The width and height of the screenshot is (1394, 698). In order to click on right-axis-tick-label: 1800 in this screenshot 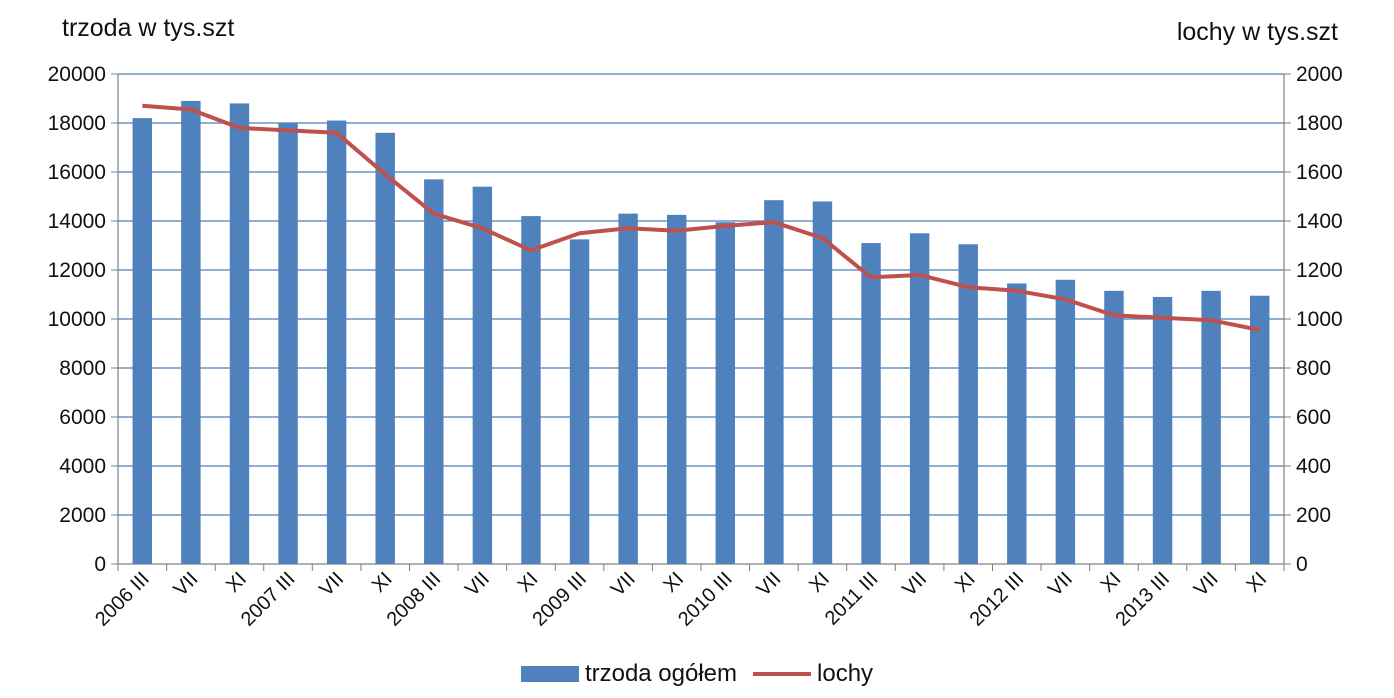, I will do `click(1319, 123)`.